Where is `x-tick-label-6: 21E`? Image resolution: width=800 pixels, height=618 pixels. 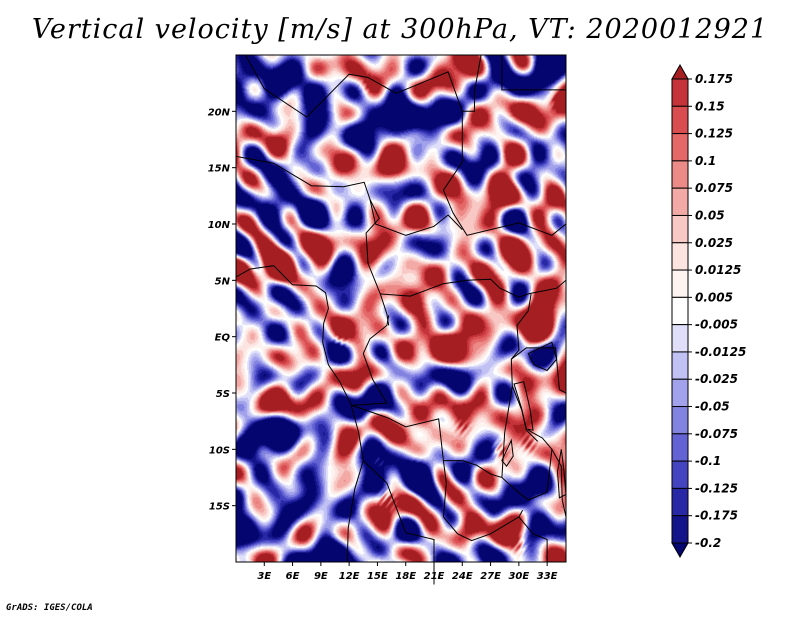 x-tick-label-6: 21E is located at coordinates (434, 576).